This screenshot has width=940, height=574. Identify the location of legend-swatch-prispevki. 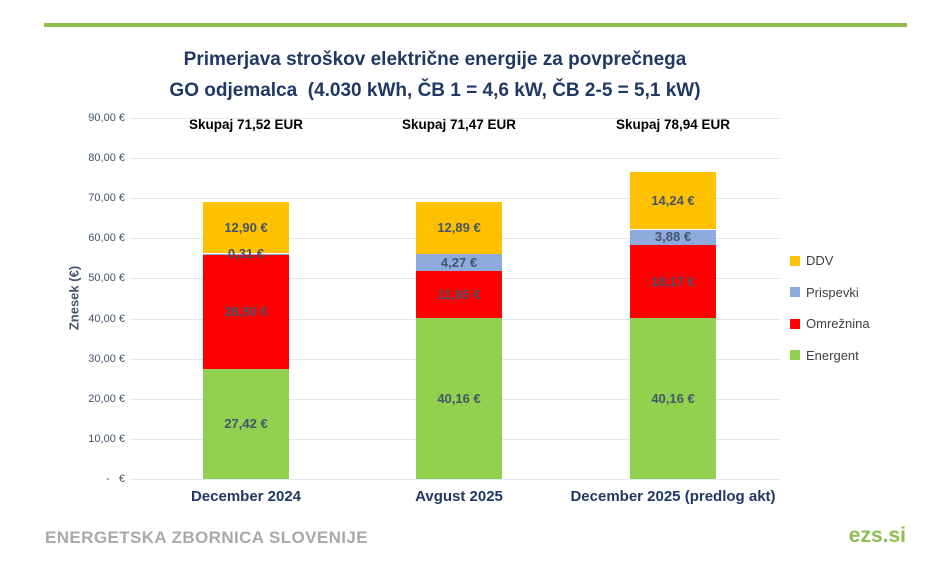
(795, 292).